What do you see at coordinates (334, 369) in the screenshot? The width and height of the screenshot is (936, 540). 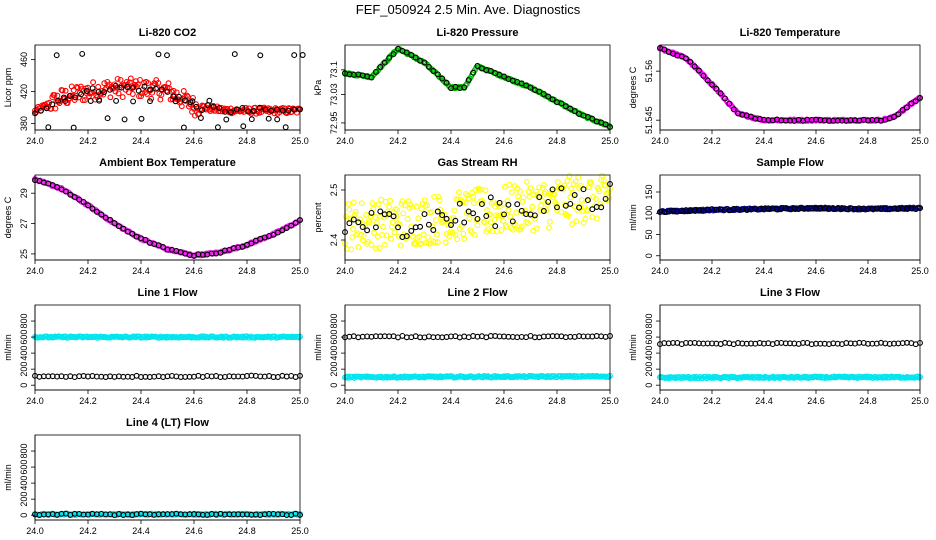 I see `y-tick-label: 200` at bounding box center [334, 369].